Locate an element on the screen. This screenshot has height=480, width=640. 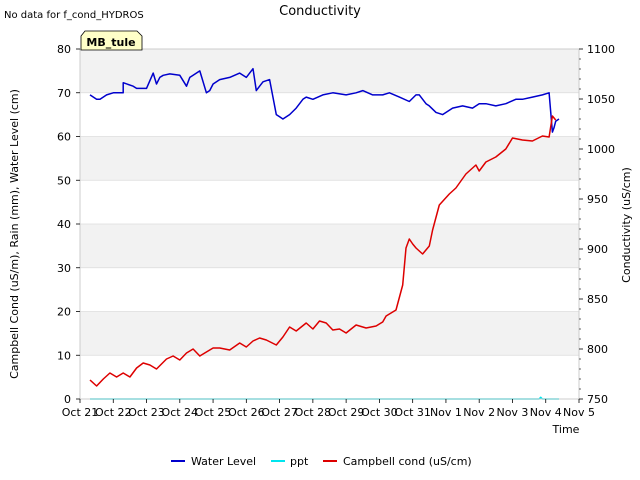
legend: Water Level ppt Campbell cond (uS/cm) is located at coordinates (321, 461).